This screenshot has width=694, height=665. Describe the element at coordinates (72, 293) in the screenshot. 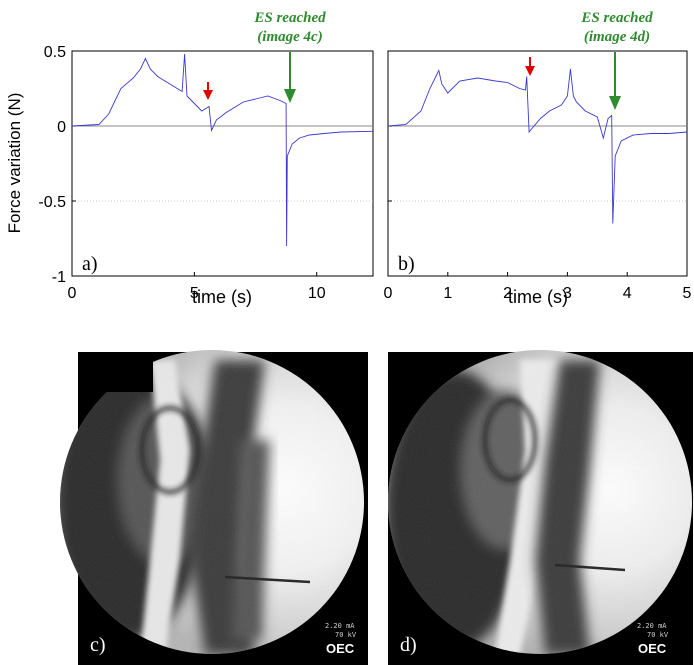

I see `chart-a-x-tick-label: 0` at that location.